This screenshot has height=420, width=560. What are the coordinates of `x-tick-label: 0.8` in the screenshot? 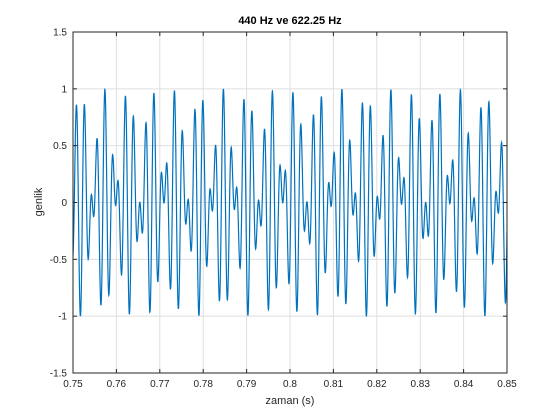 It's located at (290, 384).